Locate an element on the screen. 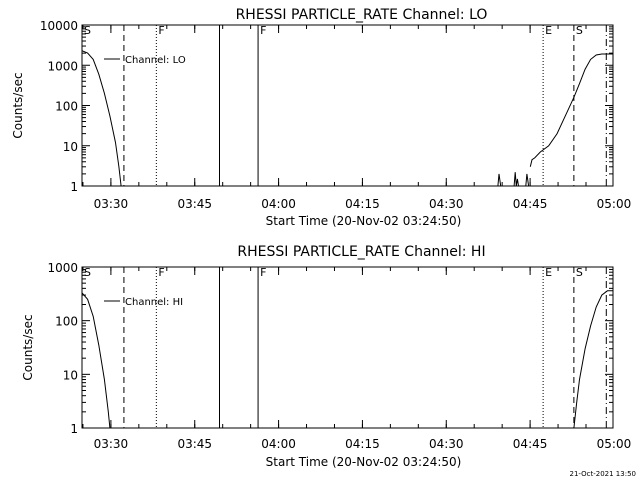 The width and height of the screenshot is (640, 480). legend-label: Channel: HI is located at coordinates (154, 302).